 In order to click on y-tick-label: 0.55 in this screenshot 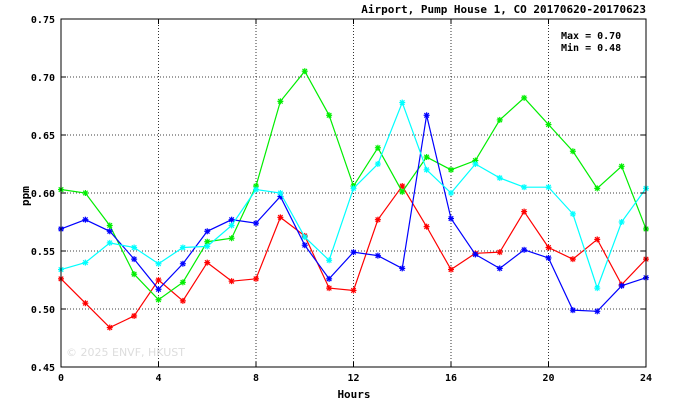, I will do `click(43, 252)`.